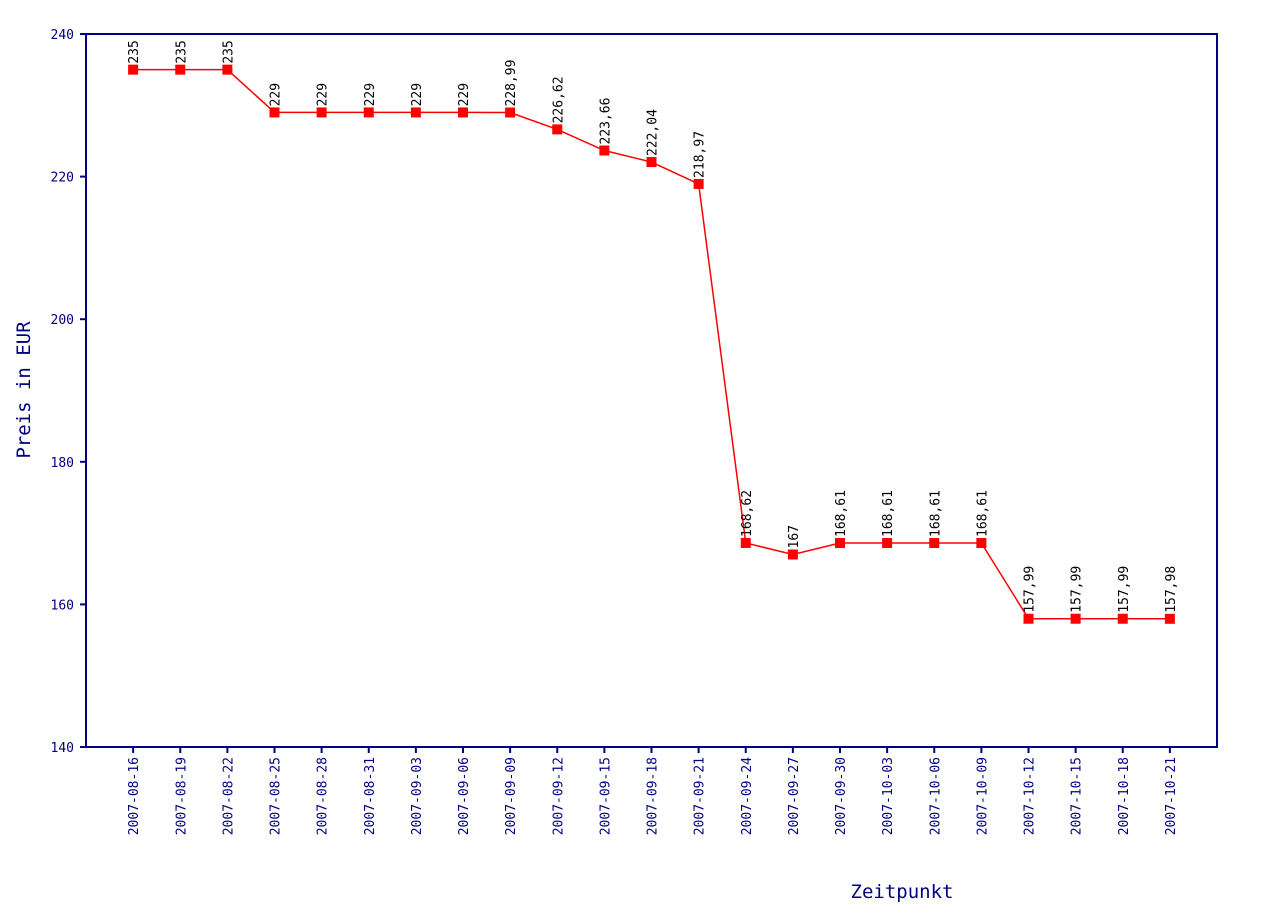  What do you see at coordinates (276, 796) in the screenshot?
I see `x-tick-label: 2007-08-25` at bounding box center [276, 796].